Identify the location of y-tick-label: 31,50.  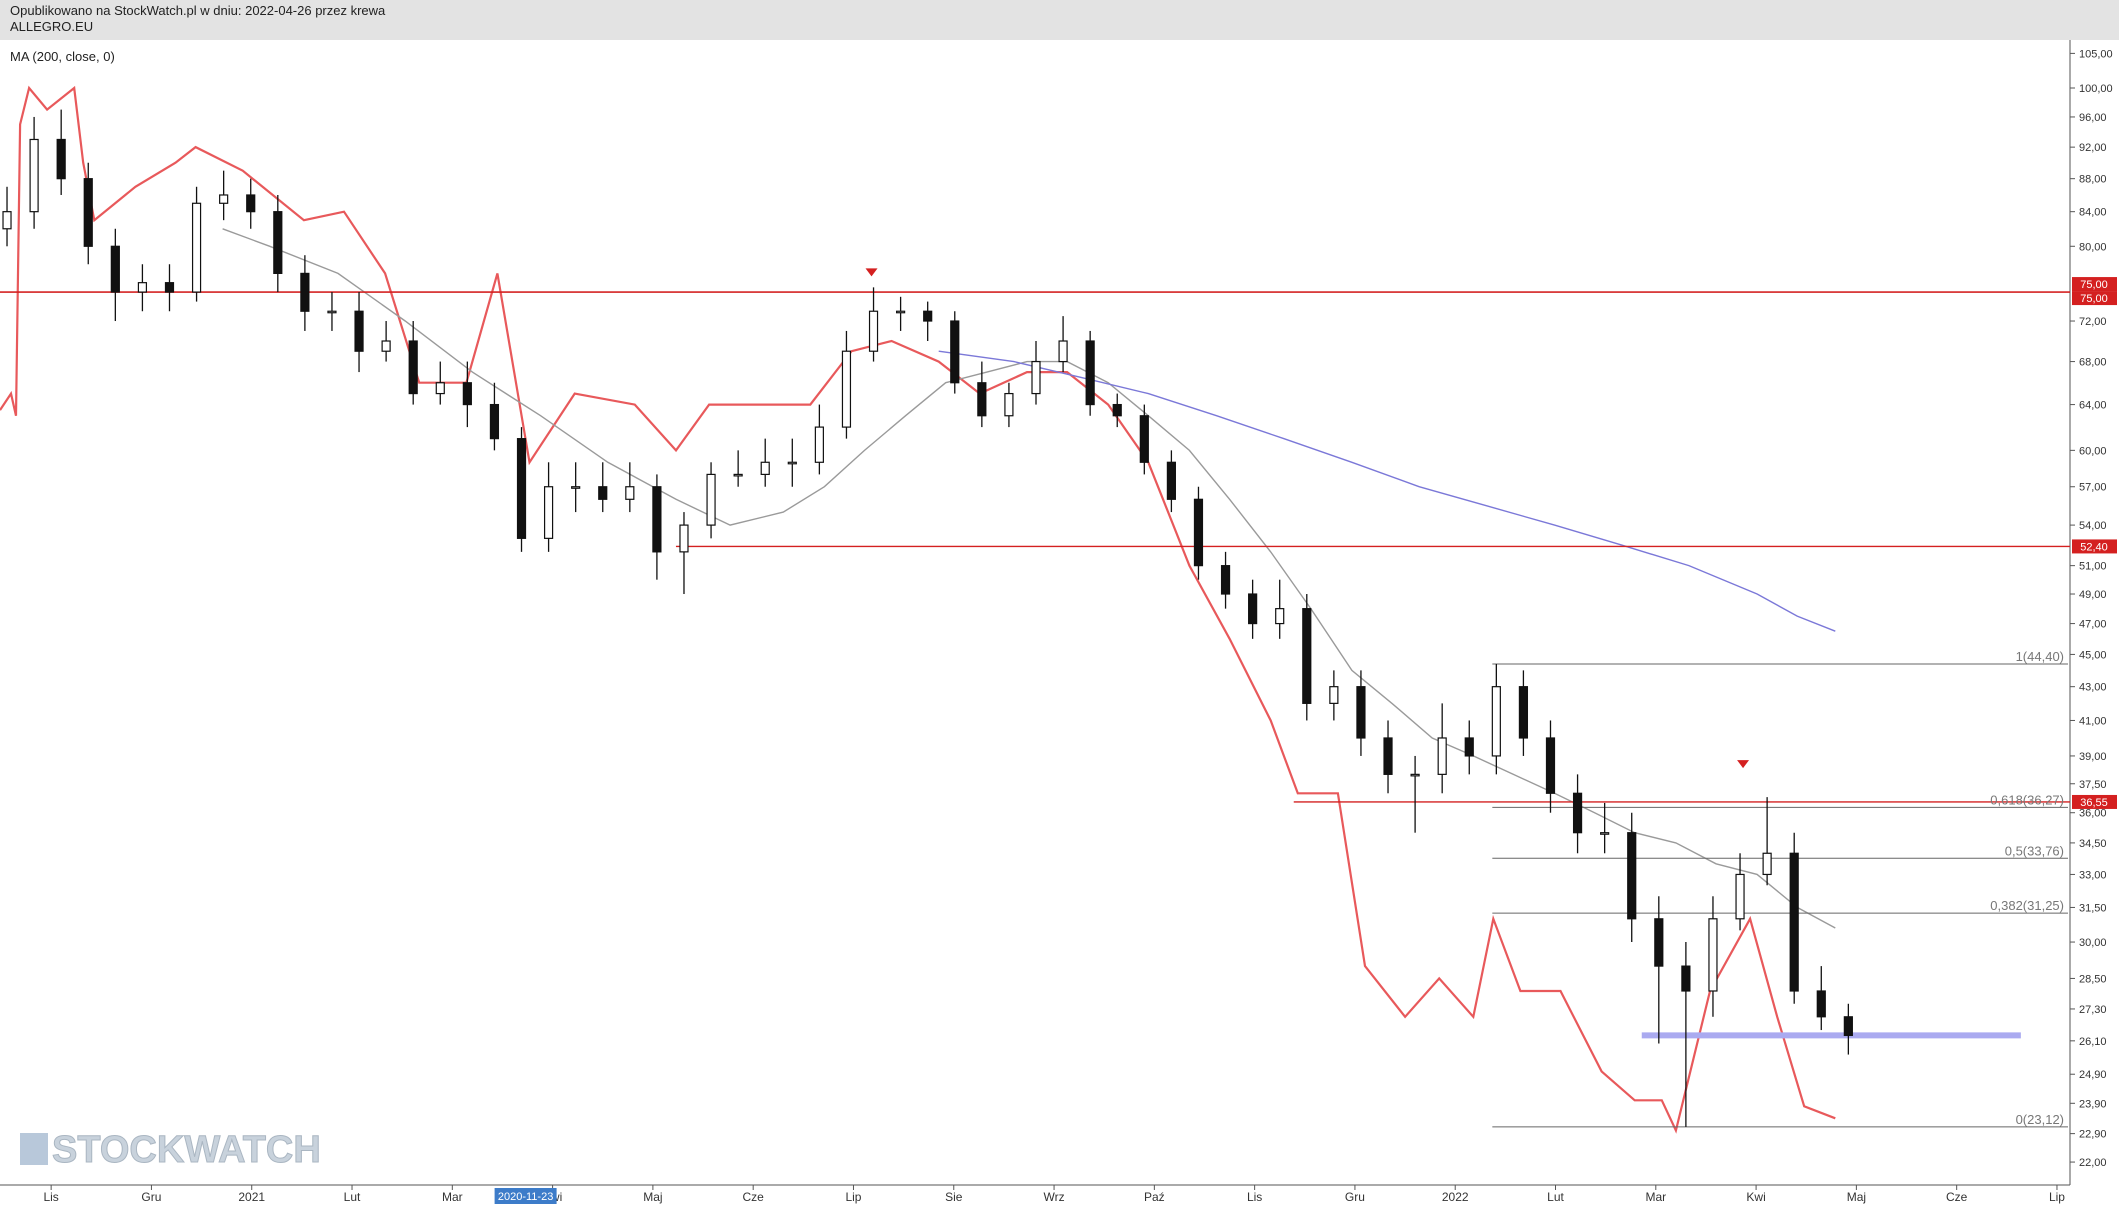
(2093, 908).